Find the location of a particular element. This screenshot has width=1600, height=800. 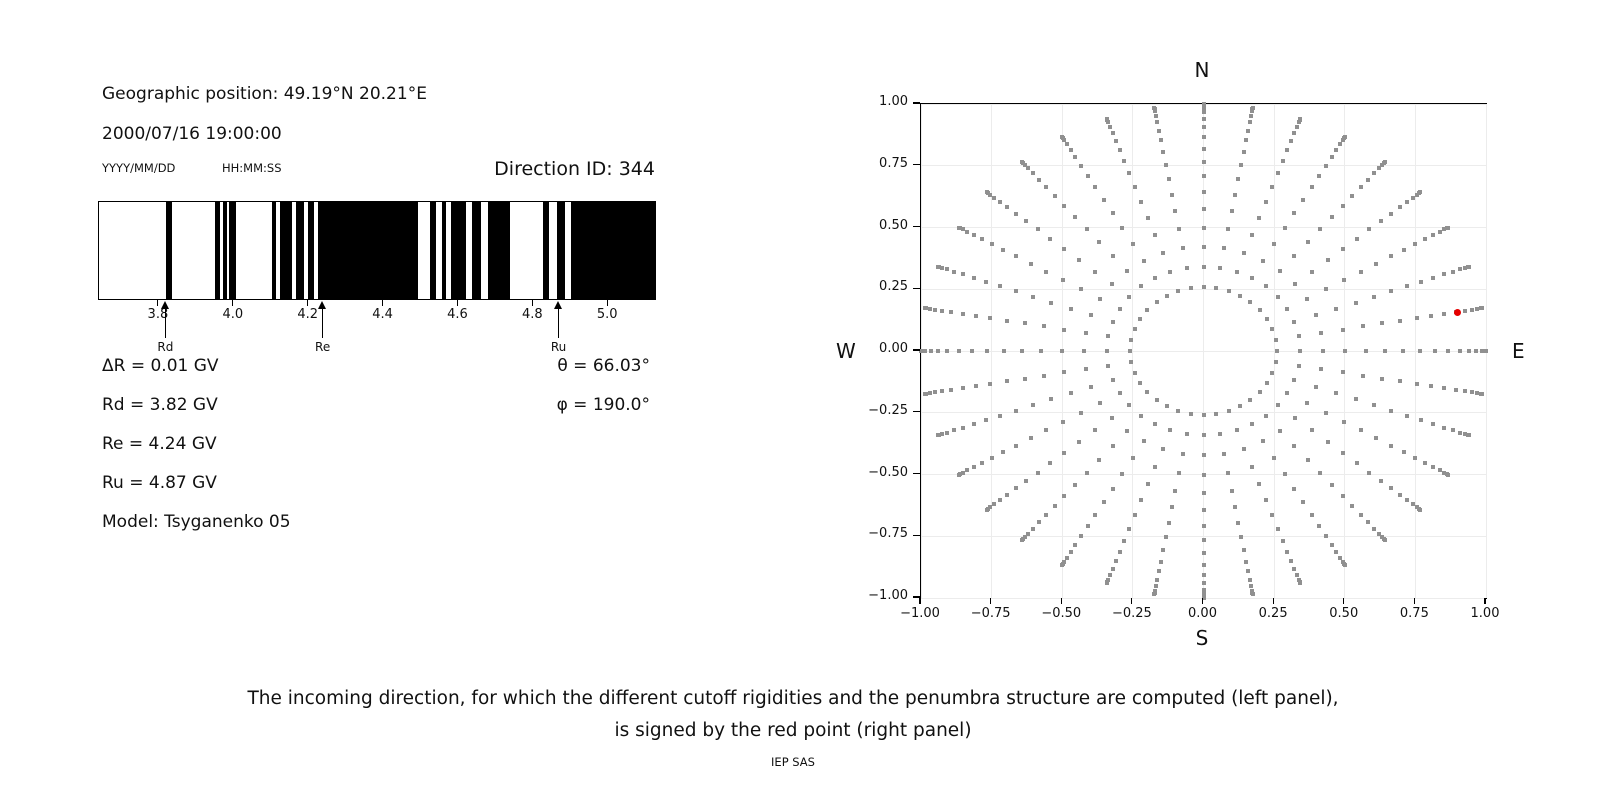

cutoff-arrow-head-ru is located at coordinates (558, 305).